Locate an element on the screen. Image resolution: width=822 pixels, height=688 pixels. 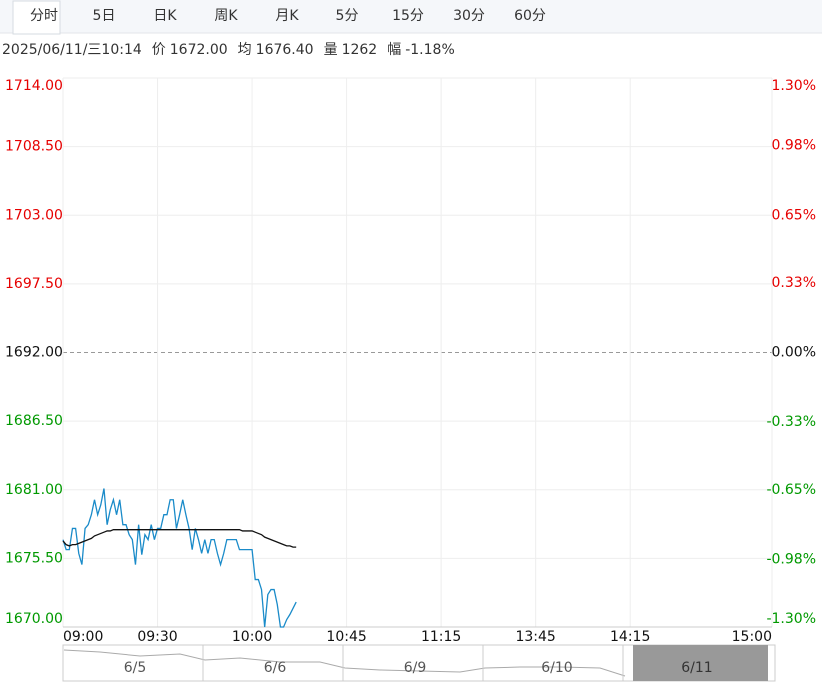
x-tick-label: 15:00 is located at coordinates (752, 637).